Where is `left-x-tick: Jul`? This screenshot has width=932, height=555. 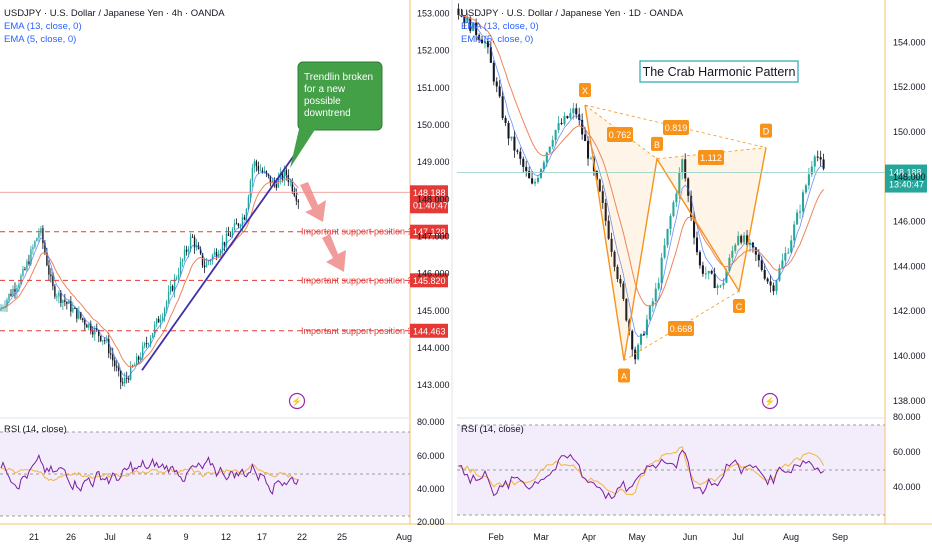
left-x-tick: Jul is located at coordinates (110, 537).